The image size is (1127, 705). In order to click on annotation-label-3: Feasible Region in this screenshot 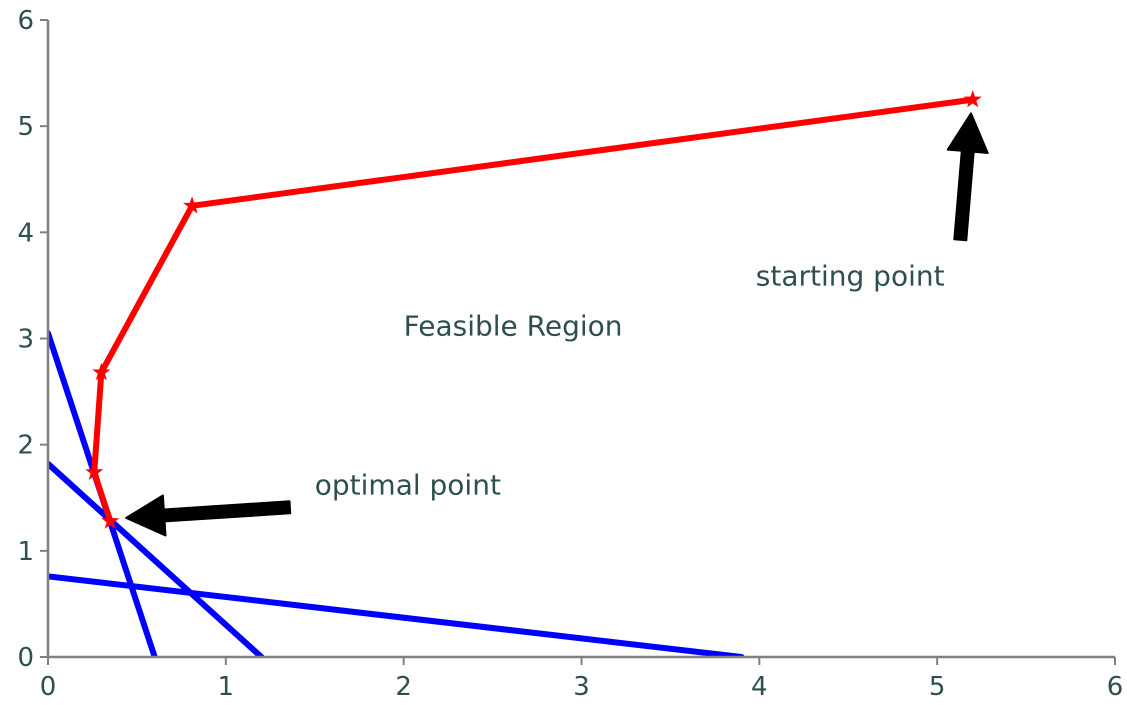, I will do `click(513, 325)`.